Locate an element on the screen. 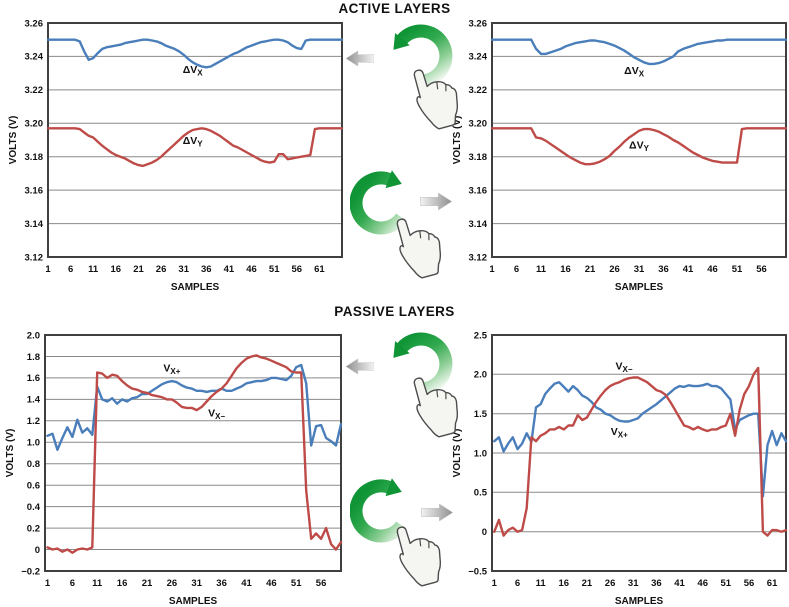 Image resolution: width=789 pixels, height=607 pixels. y-tick-label: −0.2 is located at coordinates (30, 571).